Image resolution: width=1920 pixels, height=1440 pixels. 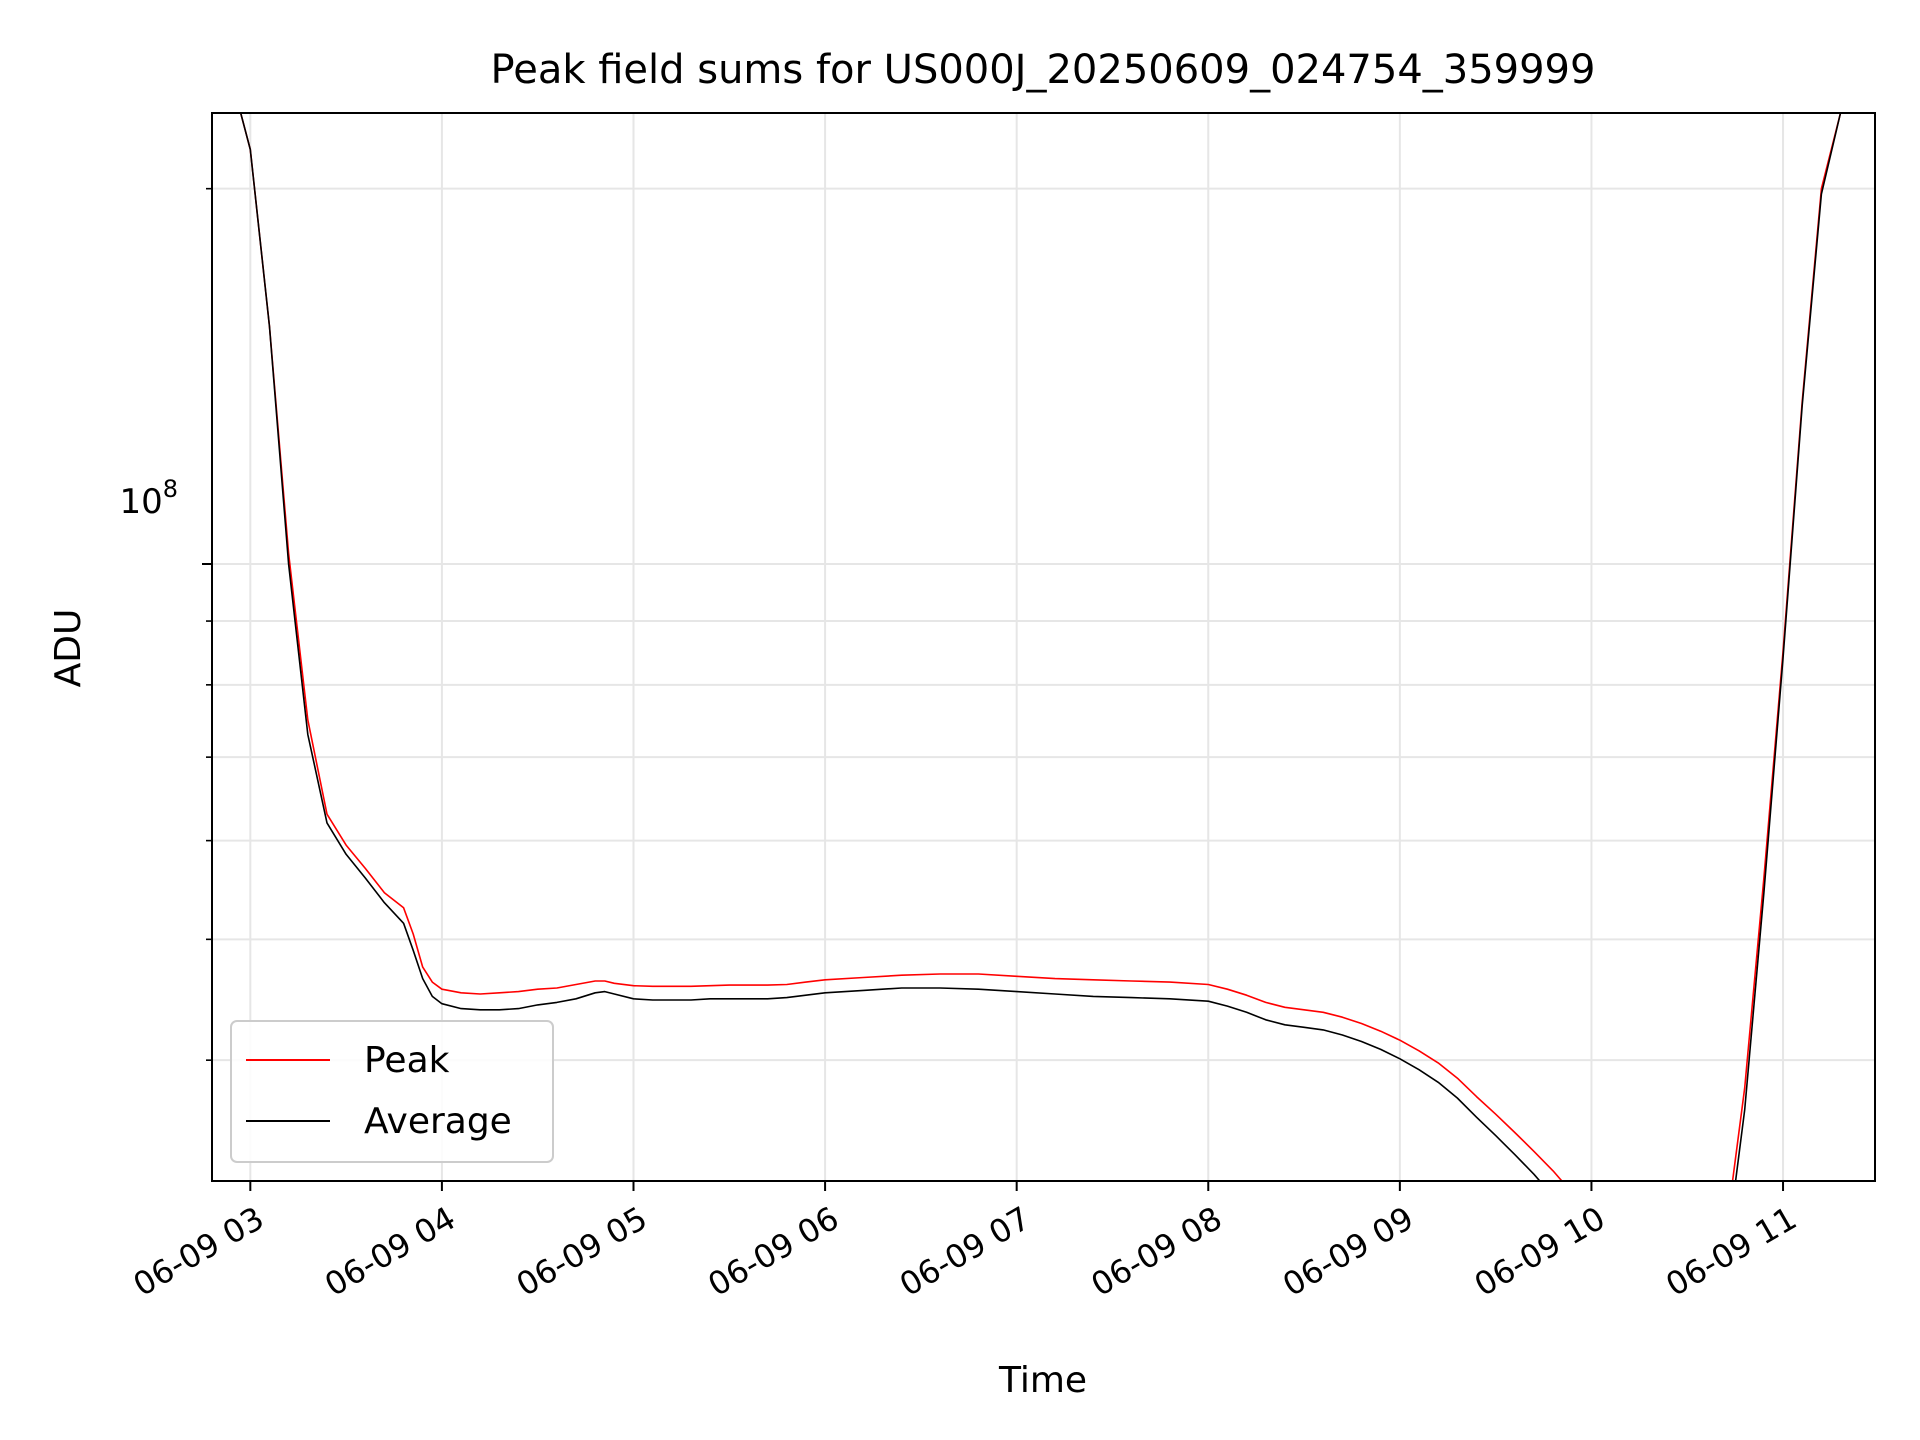 What do you see at coordinates (407, 1060) in the screenshot?
I see `legend-label-peak: Peak` at bounding box center [407, 1060].